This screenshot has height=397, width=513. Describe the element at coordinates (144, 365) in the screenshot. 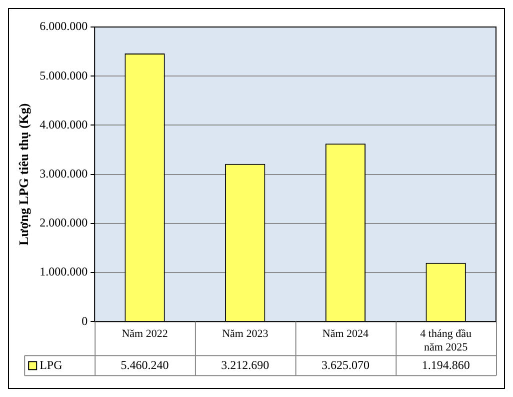

I see `data-label: 5.460.240` at that location.